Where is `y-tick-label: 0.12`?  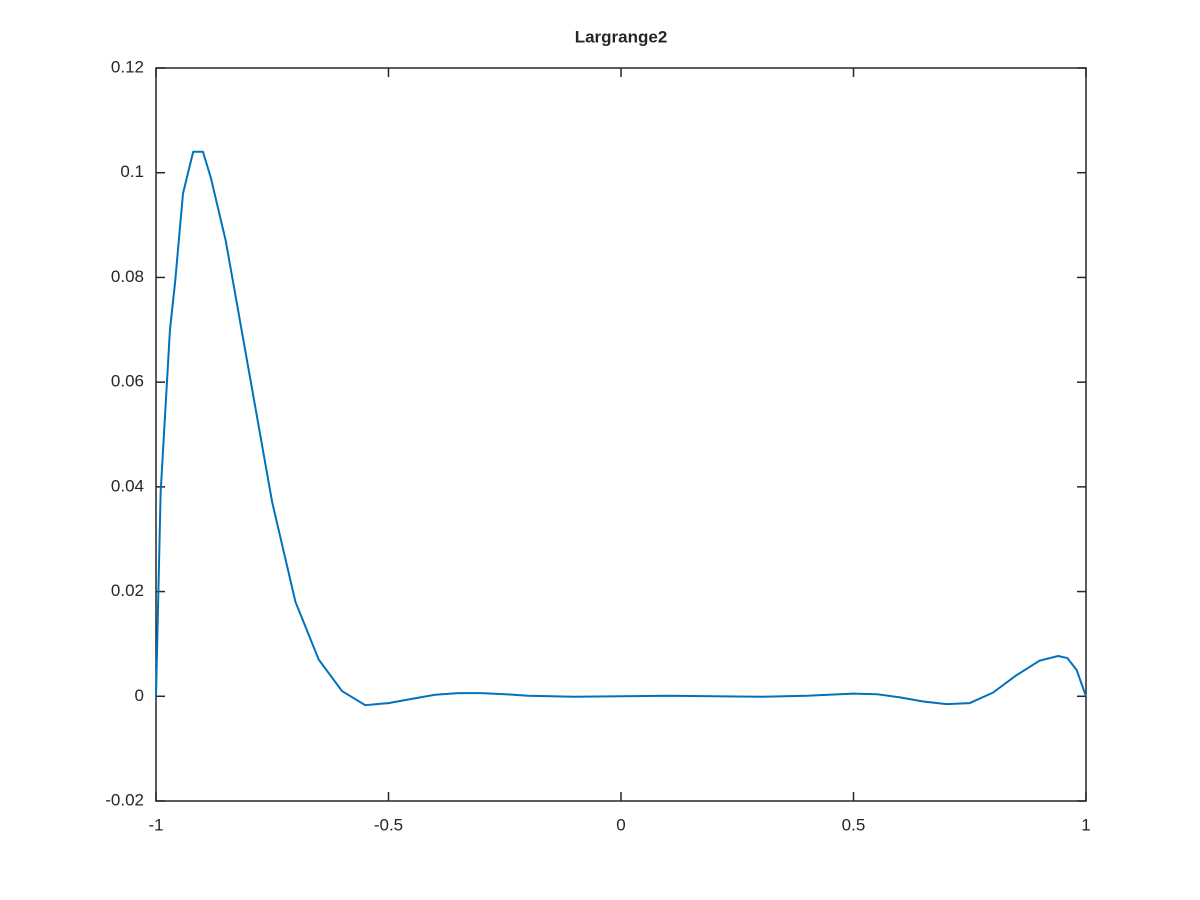 y-tick-label: 0.12 is located at coordinates (127, 66).